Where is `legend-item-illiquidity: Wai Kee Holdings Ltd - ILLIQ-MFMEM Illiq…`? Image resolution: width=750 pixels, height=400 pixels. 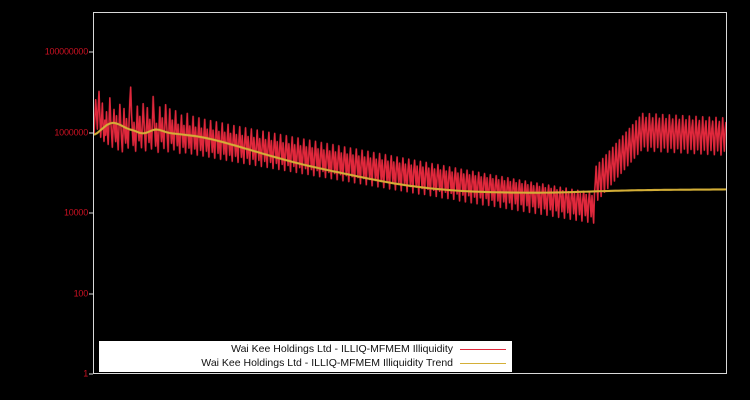
legend-item-illiquidity: Wai Kee Holdings Ltd - ILLIQ-MFMEM Illiq… is located at coordinates (302, 350).